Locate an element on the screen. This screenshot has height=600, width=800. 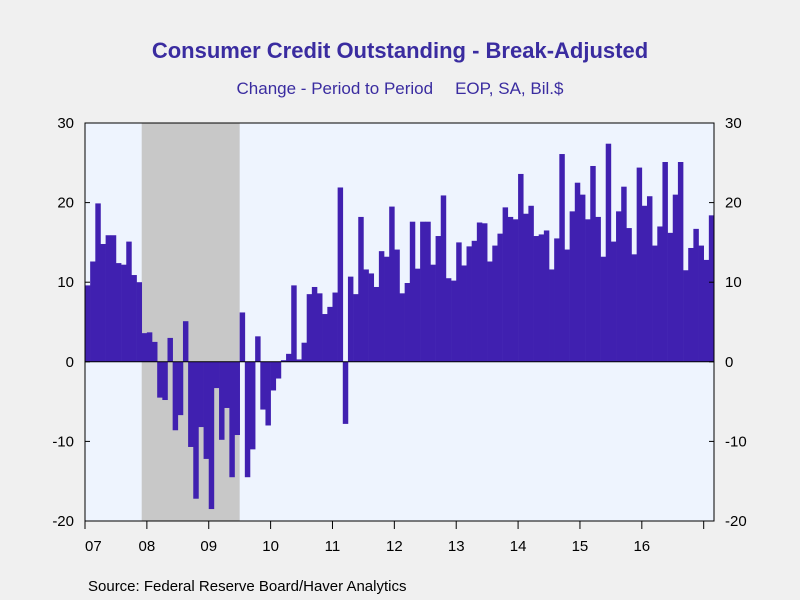
subtitle-measure: Change - Period to Period is located at coordinates (335, 88).